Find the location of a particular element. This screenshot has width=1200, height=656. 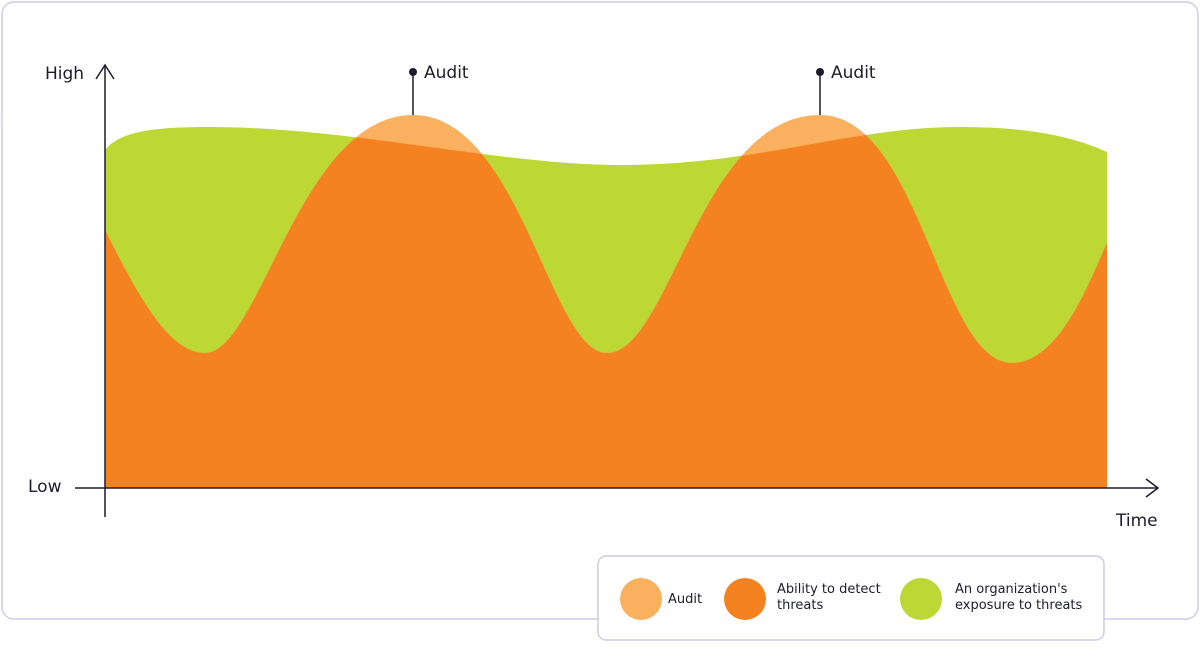

legend-label: threats is located at coordinates (800, 605).